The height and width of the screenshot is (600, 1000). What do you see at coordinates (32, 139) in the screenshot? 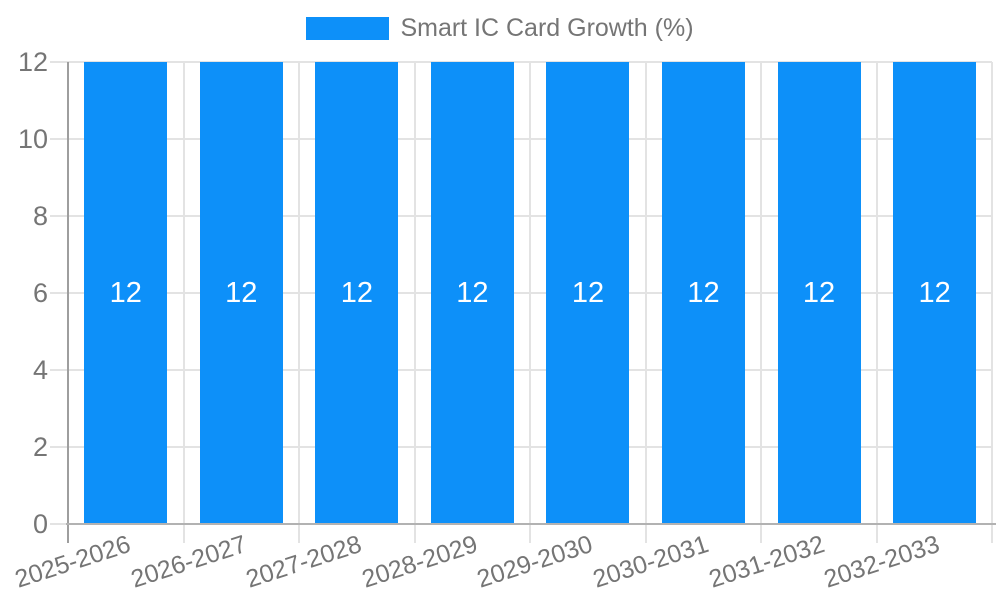
I see `y-tick-label: 10` at bounding box center [32, 139].